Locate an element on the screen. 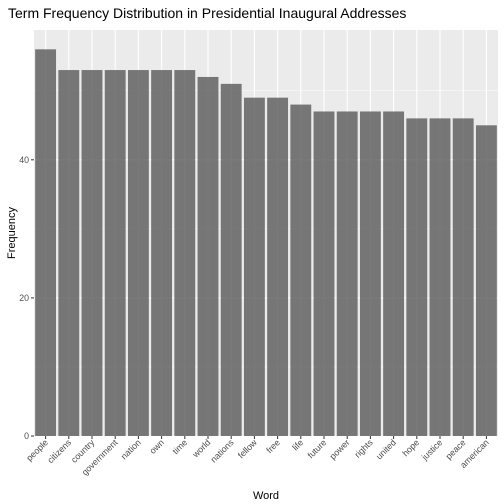  x-tick-label: nation is located at coordinates (131, 449).